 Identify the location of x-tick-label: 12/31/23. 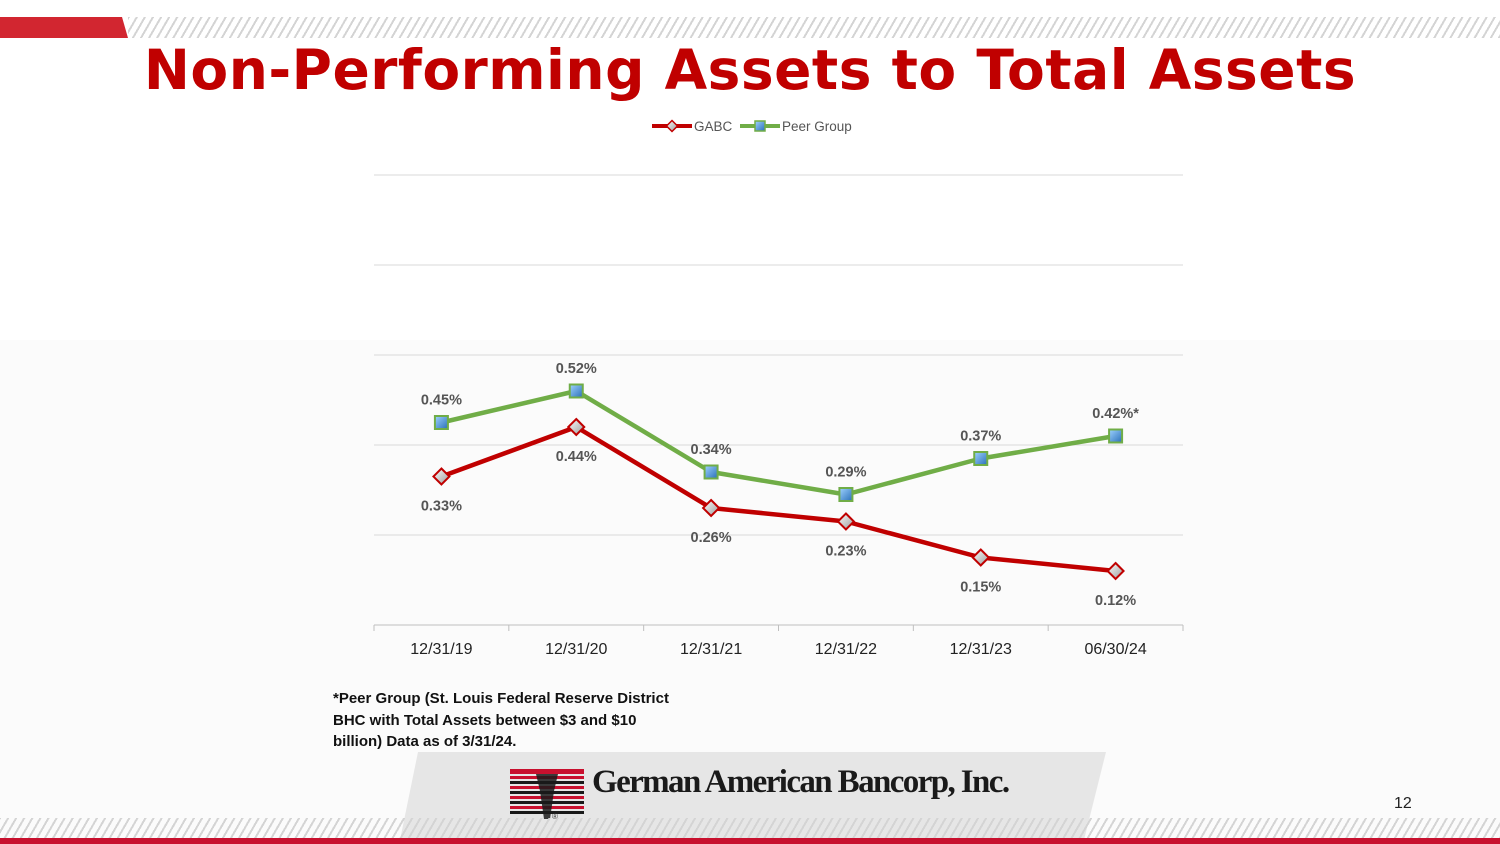
(981, 649).